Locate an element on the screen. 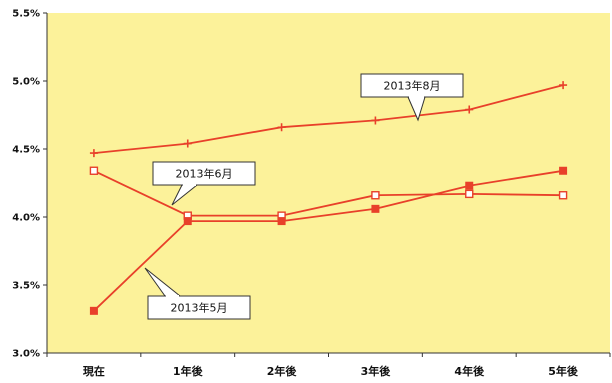  y-tick-label: 4.0% is located at coordinates (26, 218).